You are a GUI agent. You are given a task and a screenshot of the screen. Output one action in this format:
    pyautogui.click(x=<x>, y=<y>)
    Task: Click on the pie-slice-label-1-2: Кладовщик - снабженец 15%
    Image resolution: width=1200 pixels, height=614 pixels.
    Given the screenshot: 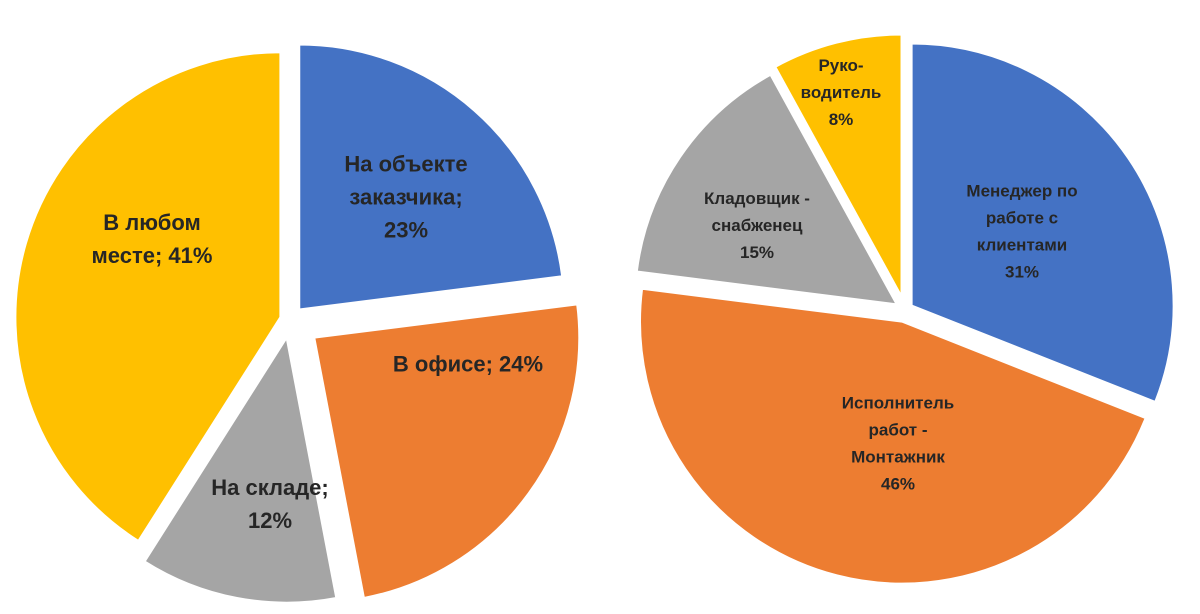 What is the action you would take?
    pyautogui.click(x=757, y=225)
    